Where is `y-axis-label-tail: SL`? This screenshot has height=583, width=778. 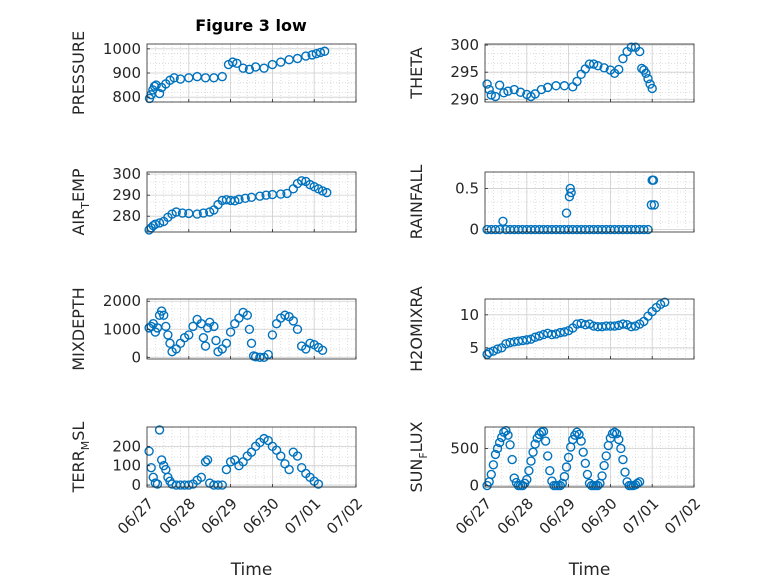
y-axis-label-tail: SL is located at coordinates (78, 431).